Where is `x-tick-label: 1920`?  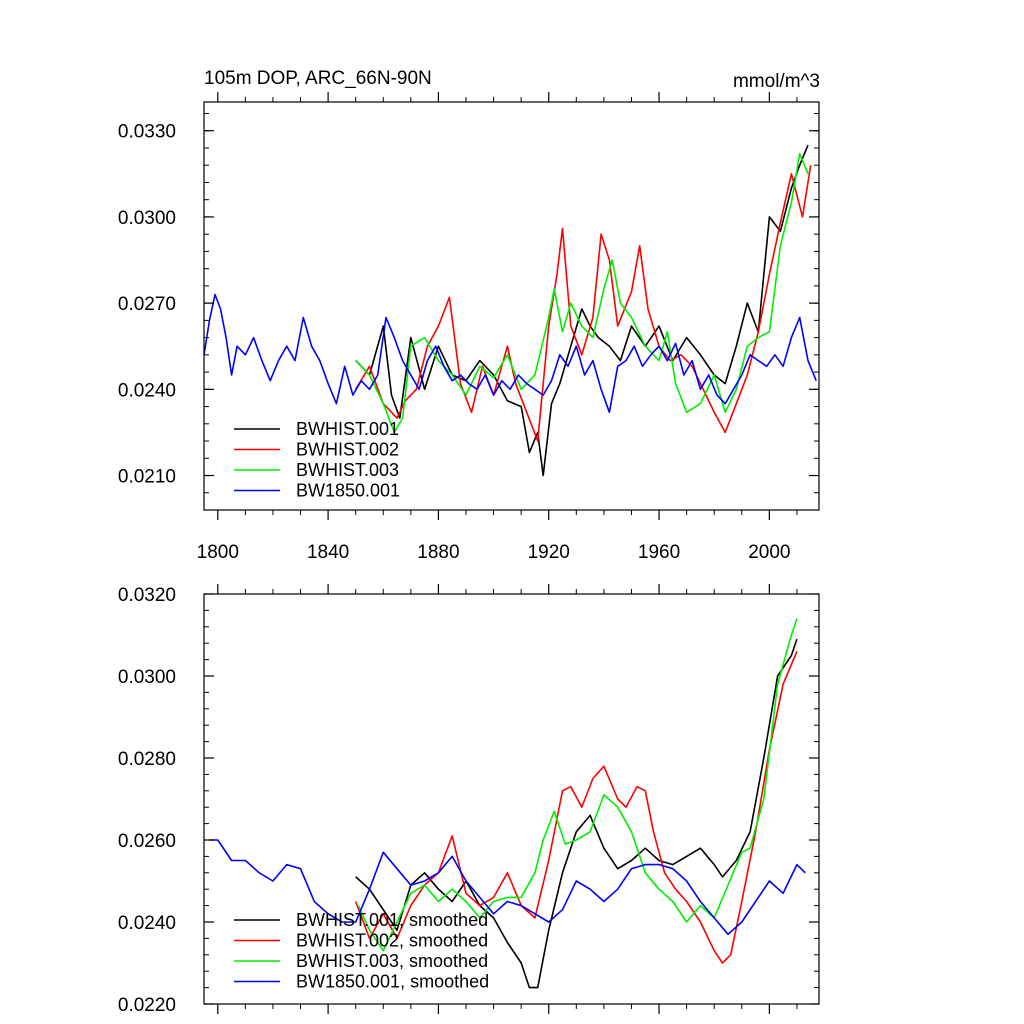 x-tick-label: 1920 is located at coordinates (549, 552).